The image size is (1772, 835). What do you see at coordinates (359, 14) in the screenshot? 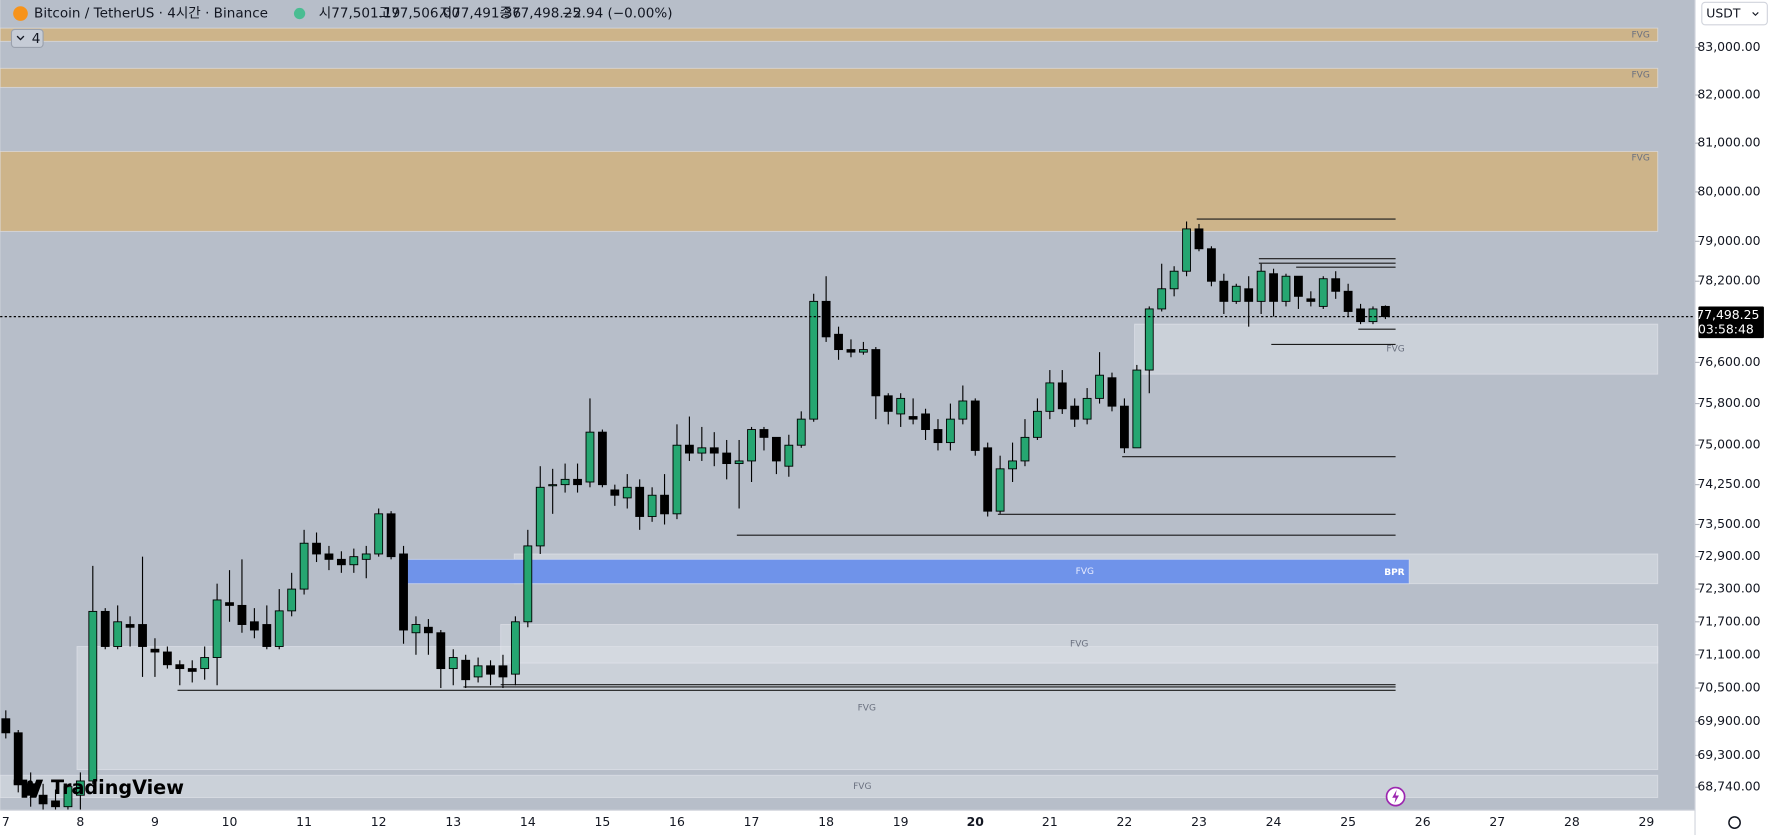
I see `ohlc-open: 시77,501.19` at bounding box center [359, 14].